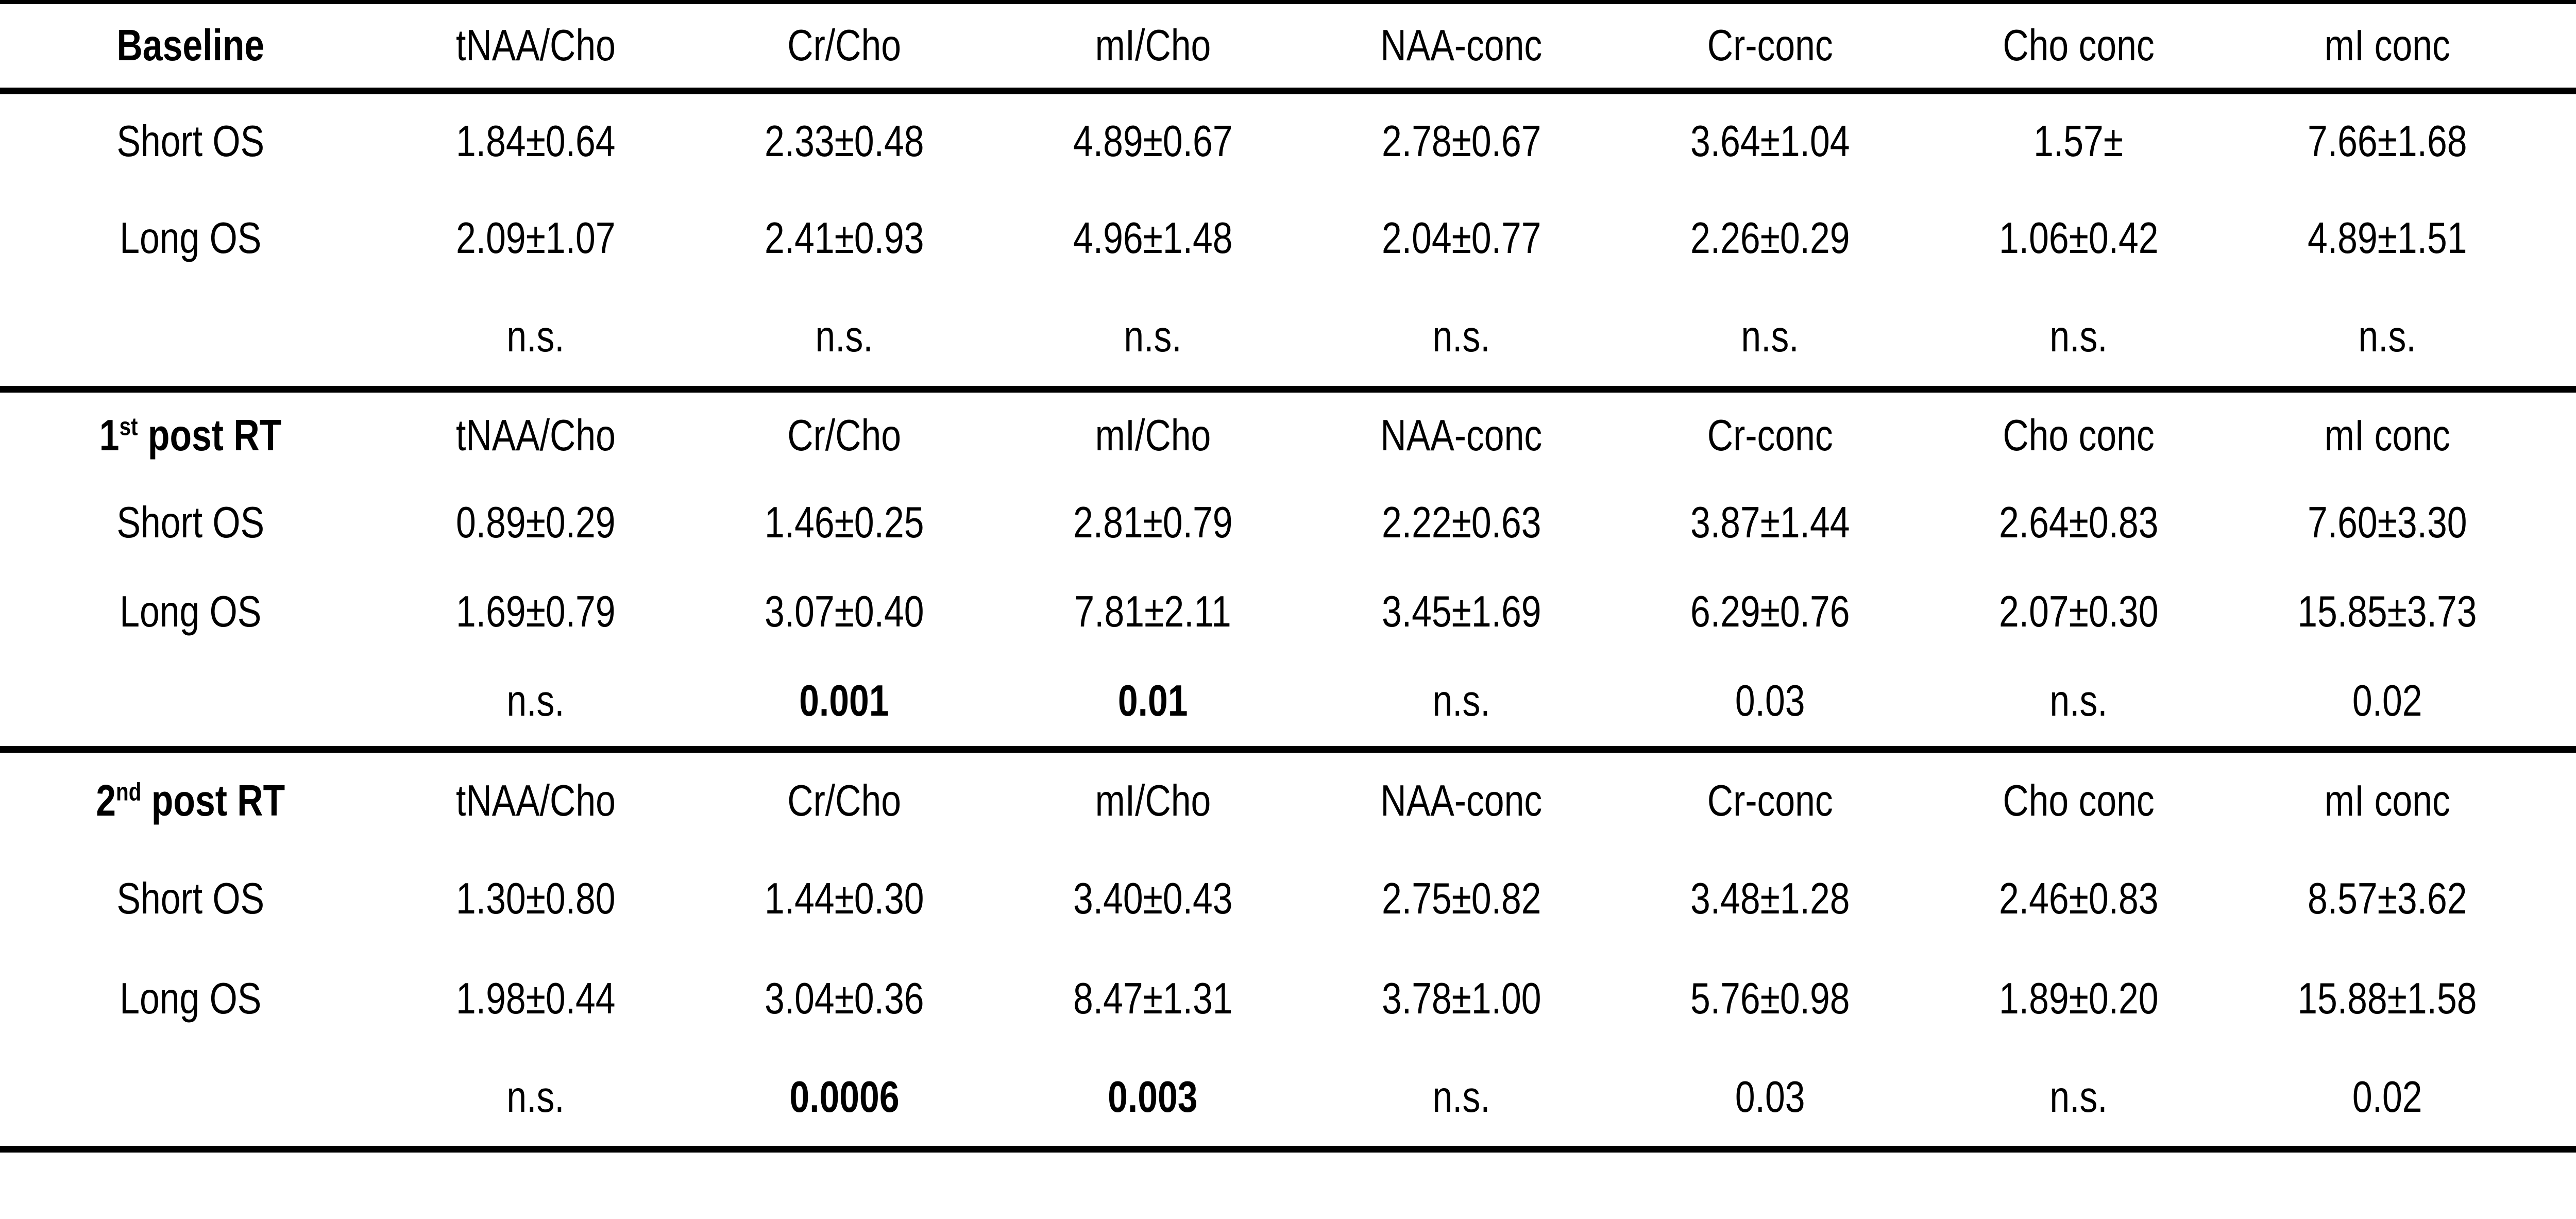  I want to click on column-header-cell: Cho conc, so click(2078, 797).